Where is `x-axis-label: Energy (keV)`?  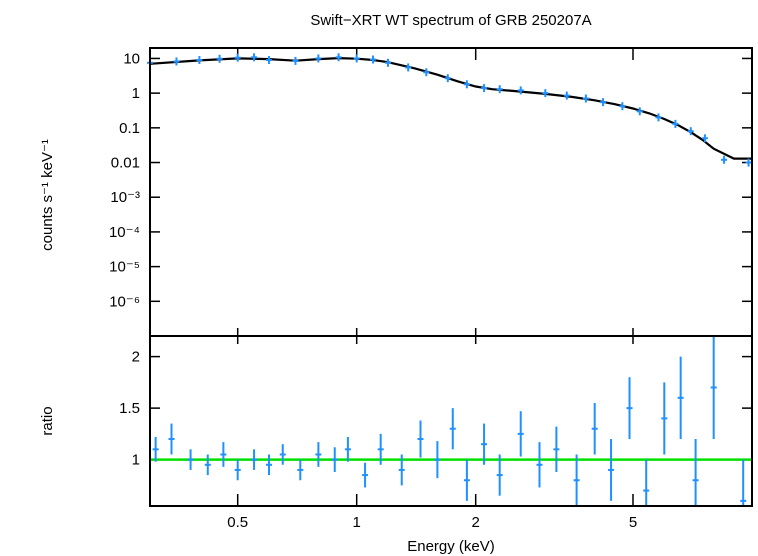 x-axis-label: Energy (keV) is located at coordinates (451, 546).